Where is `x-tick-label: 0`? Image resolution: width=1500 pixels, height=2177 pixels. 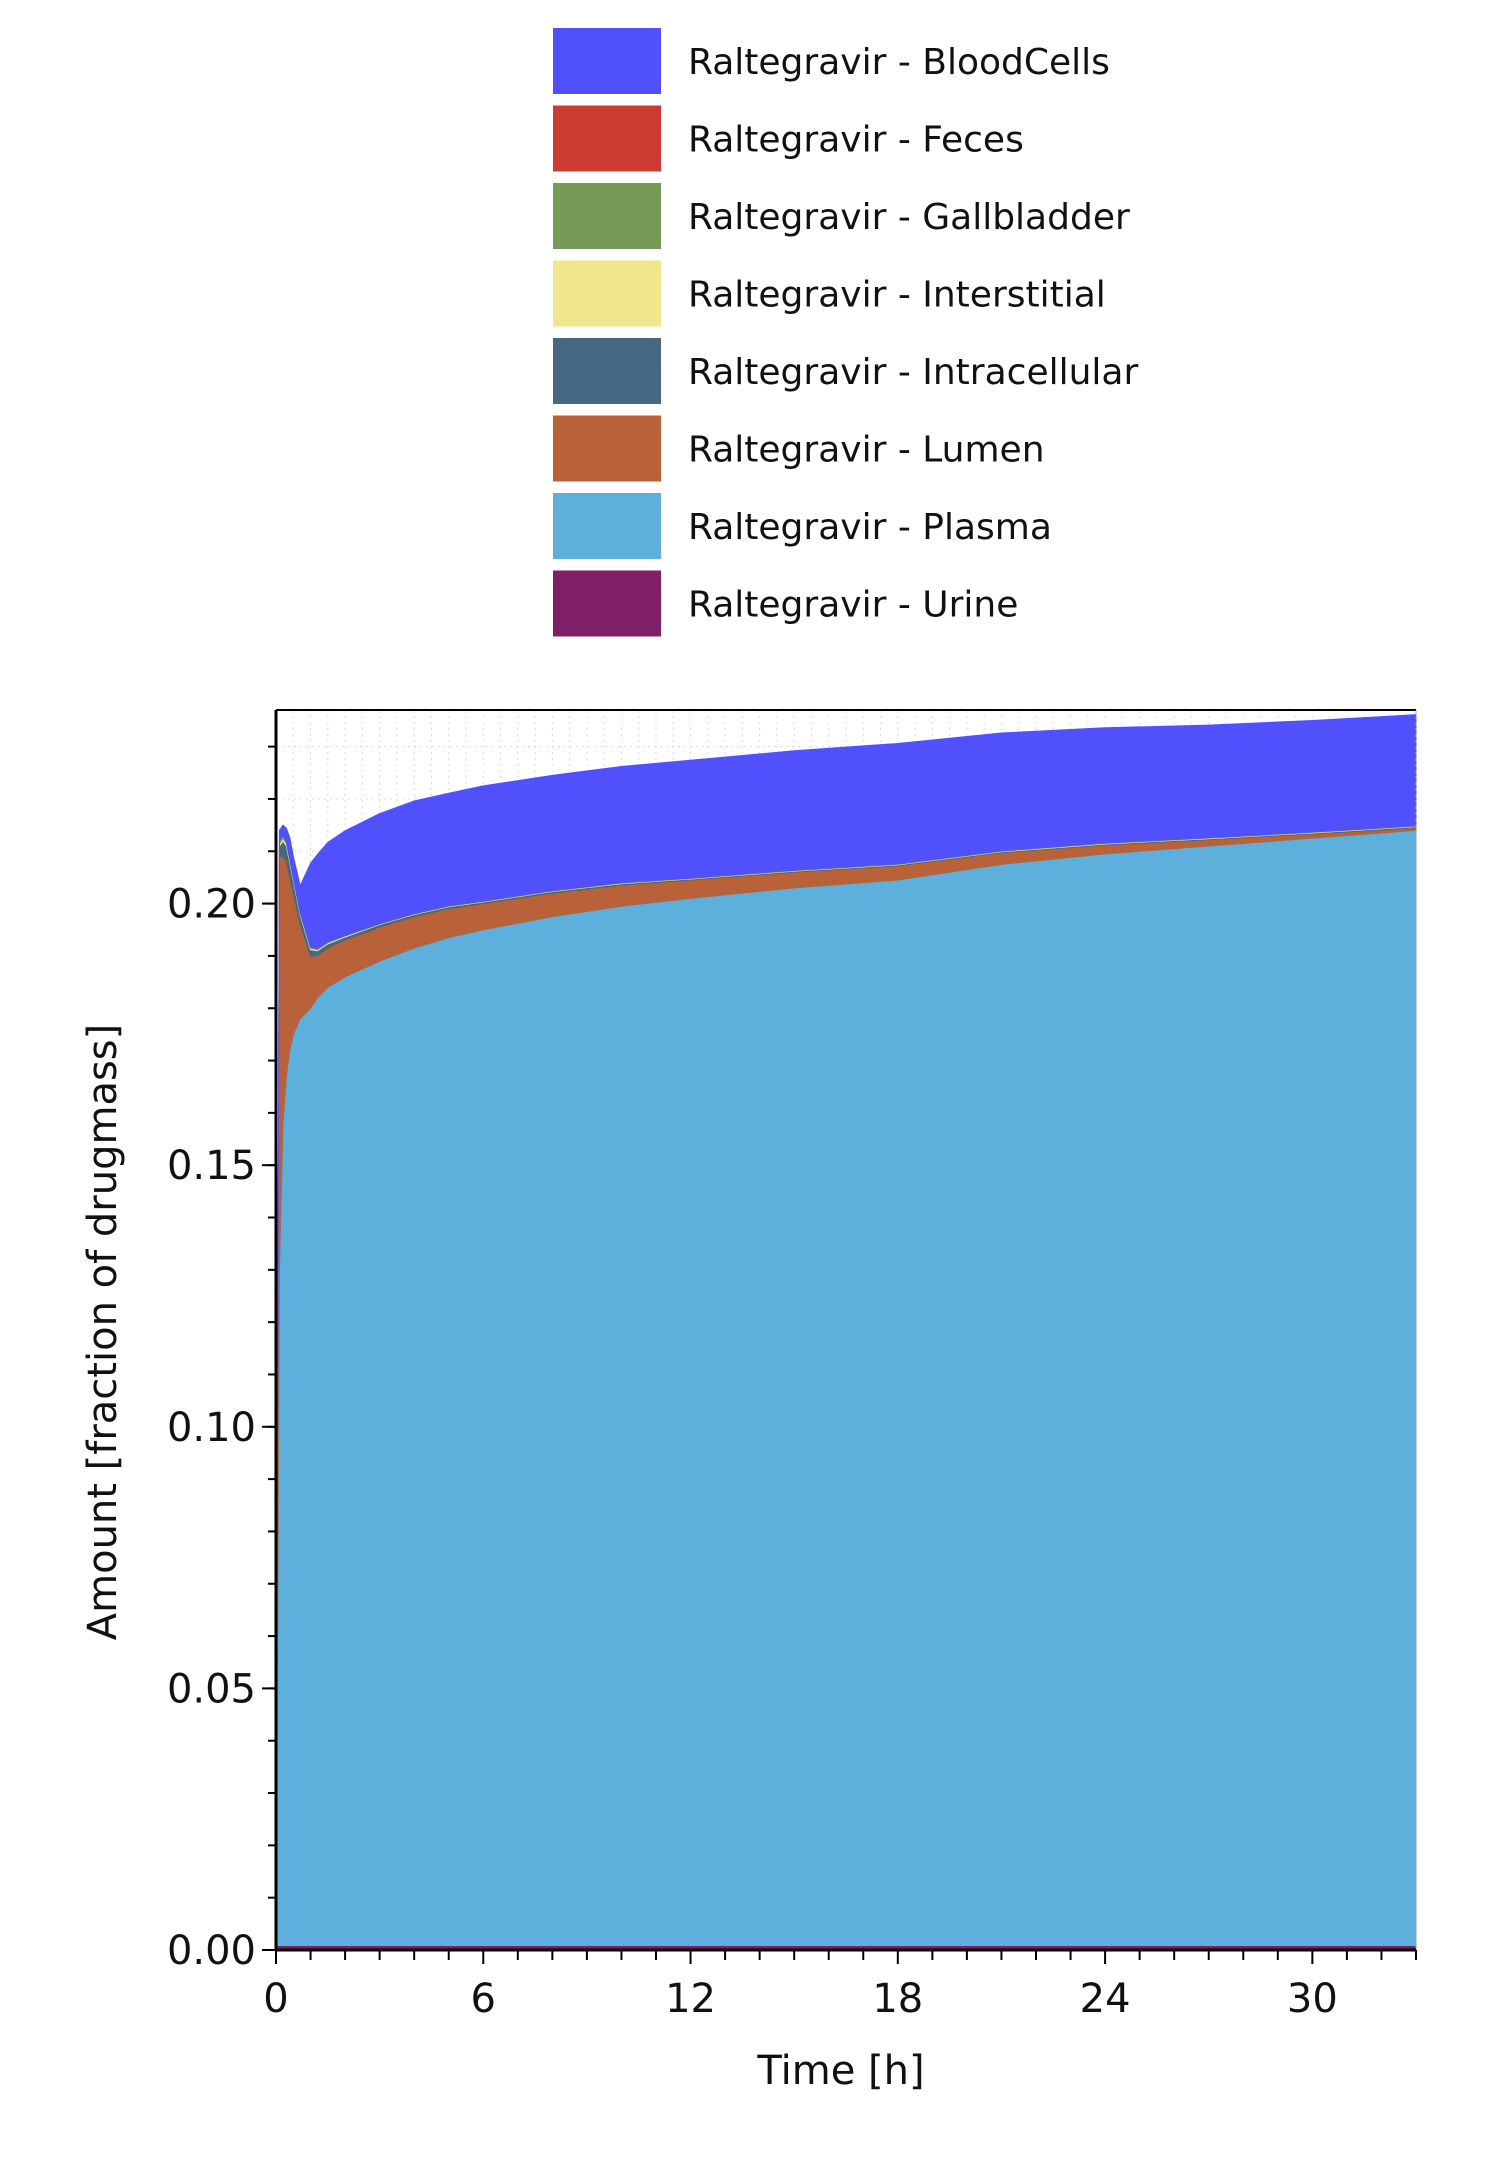
x-tick-label: 0 is located at coordinates (275, 1999).